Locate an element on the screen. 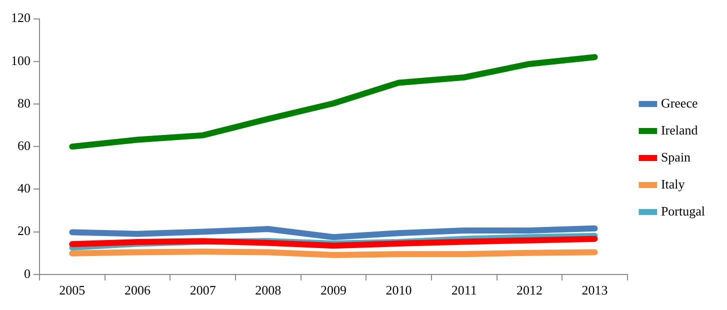  x-tick-label: 2007 is located at coordinates (203, 290).